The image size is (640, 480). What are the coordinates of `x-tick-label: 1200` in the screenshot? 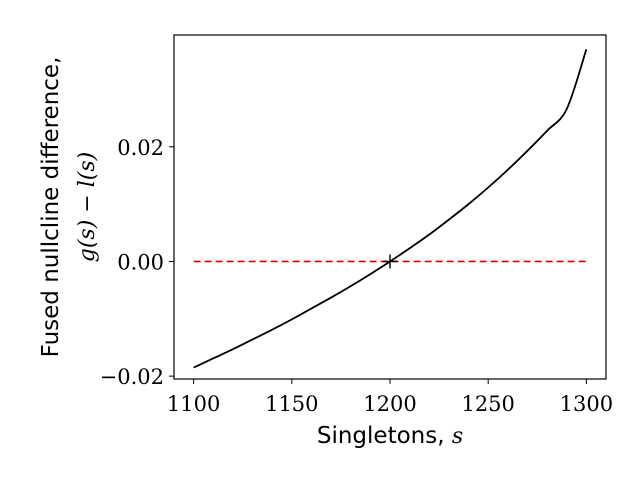 It's located at (389, 404).